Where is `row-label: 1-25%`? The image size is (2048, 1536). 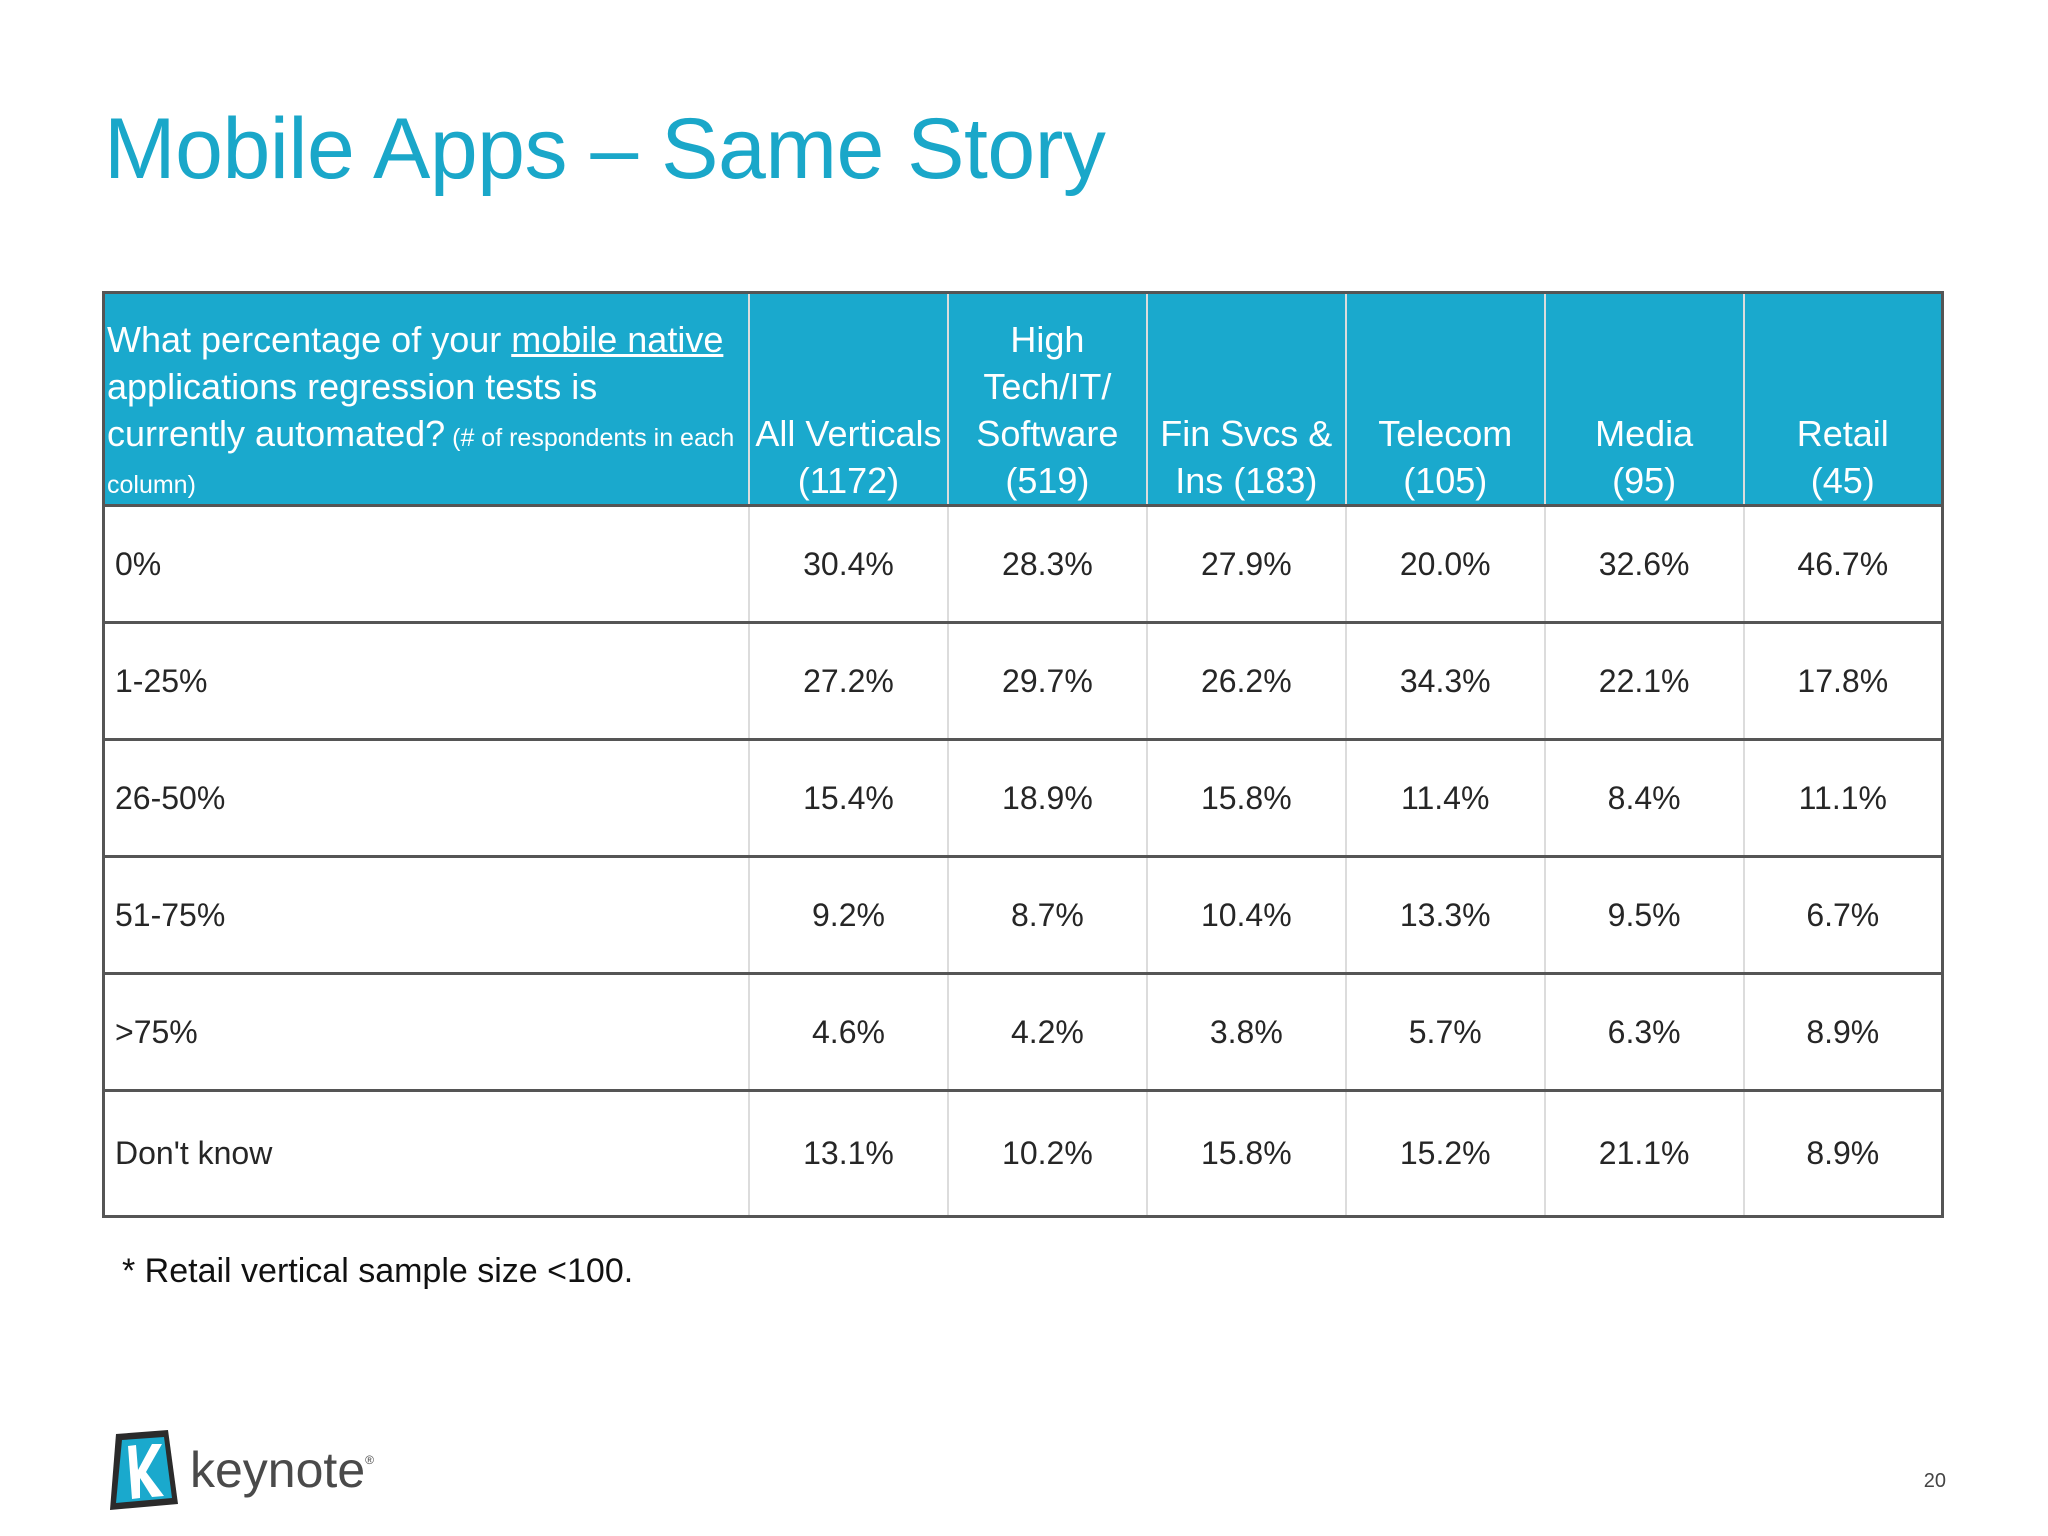
row-label: 1-25% is located at coordinates (426, 680).